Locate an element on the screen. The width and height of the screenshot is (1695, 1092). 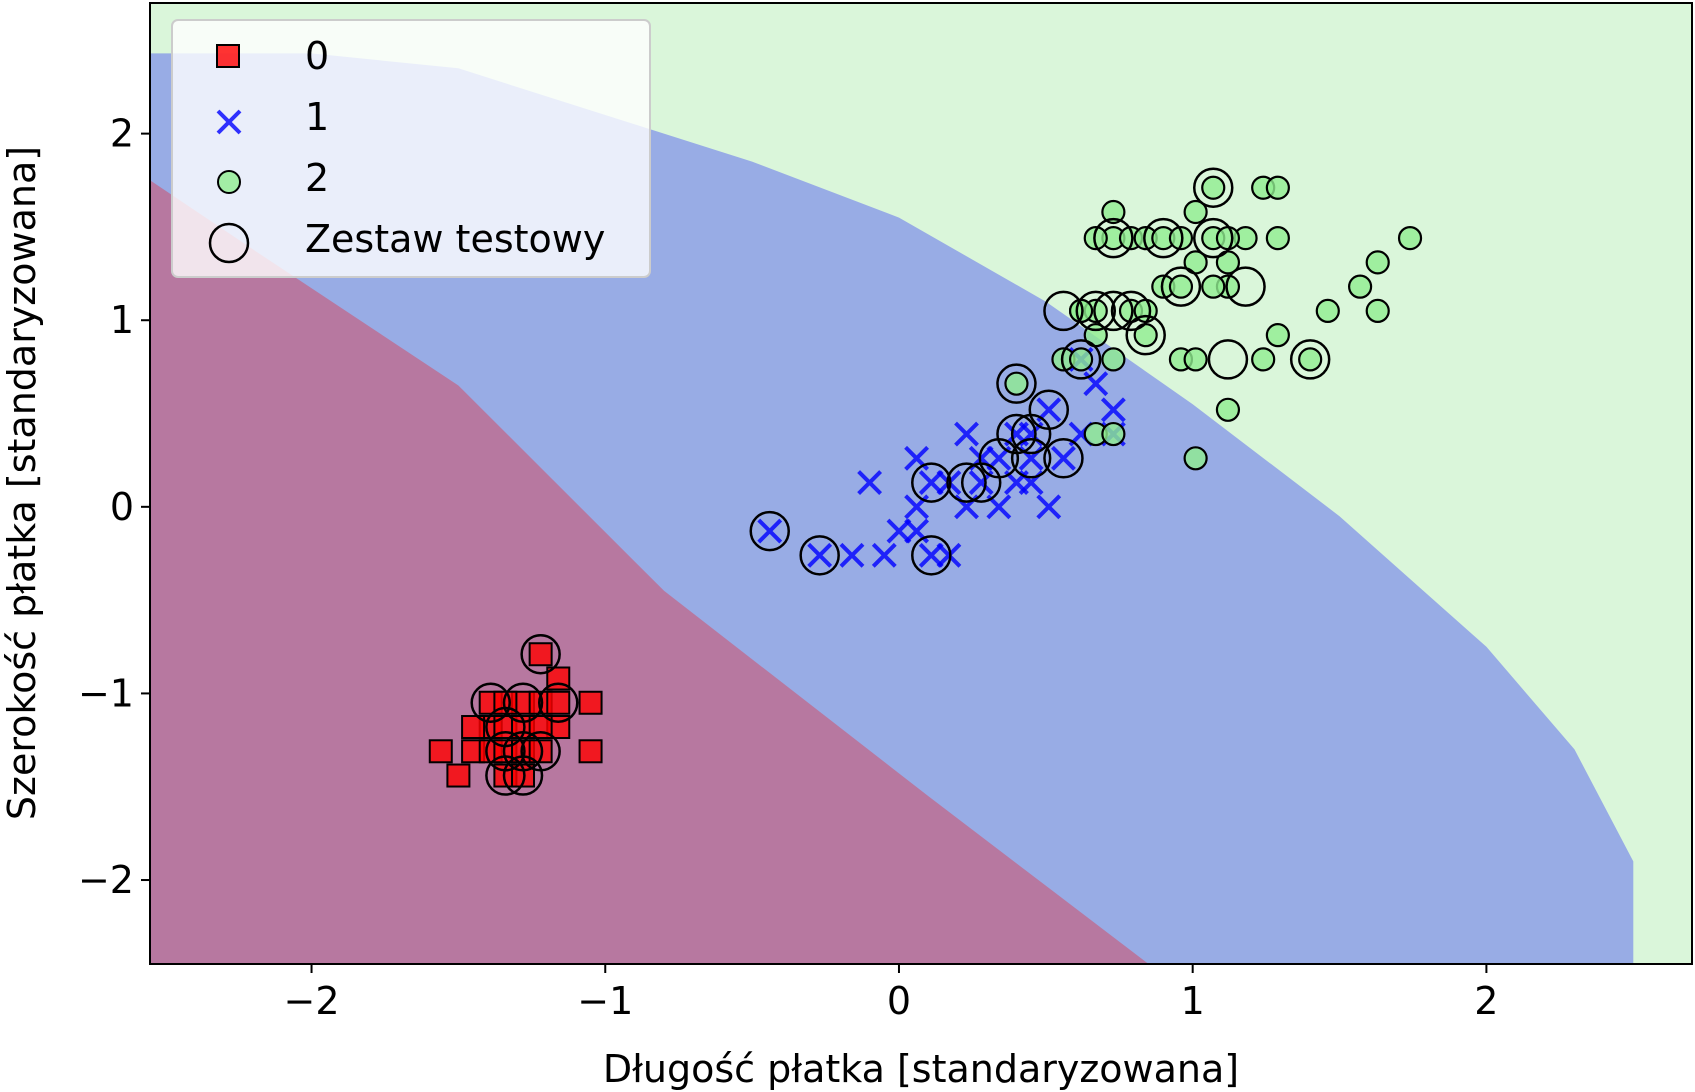
legend-marker-x-icon is located at coordinates (229, 122).